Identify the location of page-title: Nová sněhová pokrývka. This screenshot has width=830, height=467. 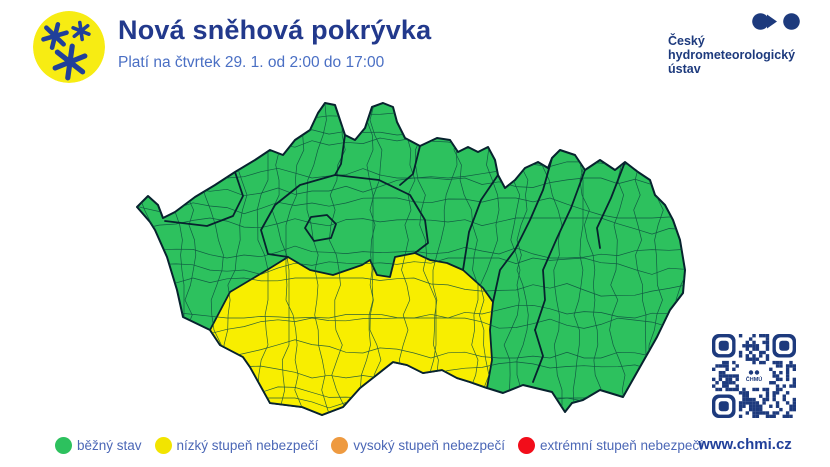
(275, 30).